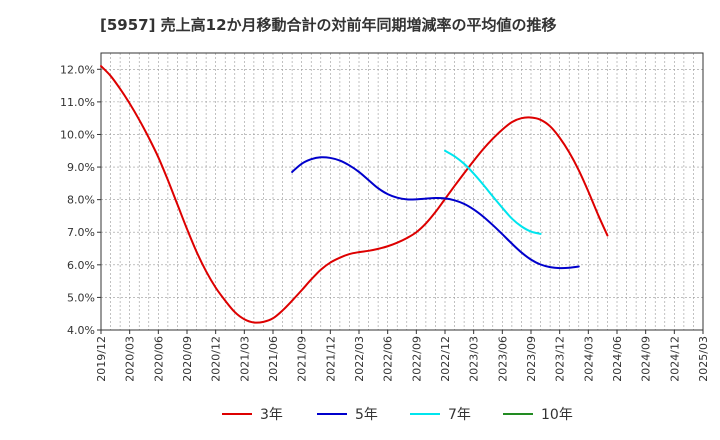 The height and width of the screenshot is (440, 720). Describe the element at coordinates (557, 415) in the screenshot. I see `legend-label: 10年` at that location.